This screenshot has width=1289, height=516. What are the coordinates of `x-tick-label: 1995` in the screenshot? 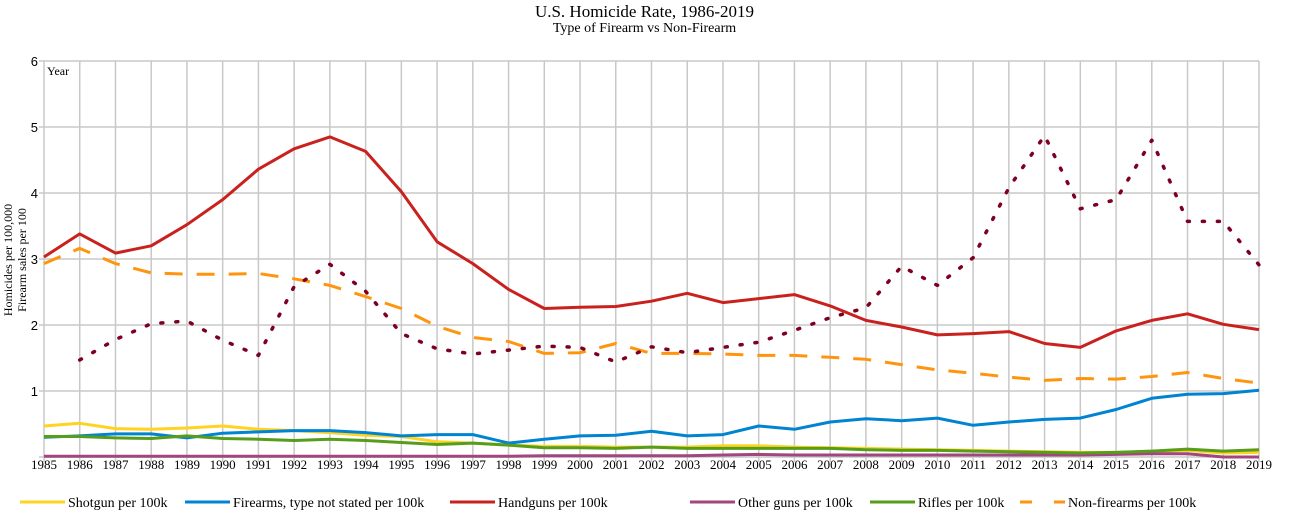 It's located at (401, 464).